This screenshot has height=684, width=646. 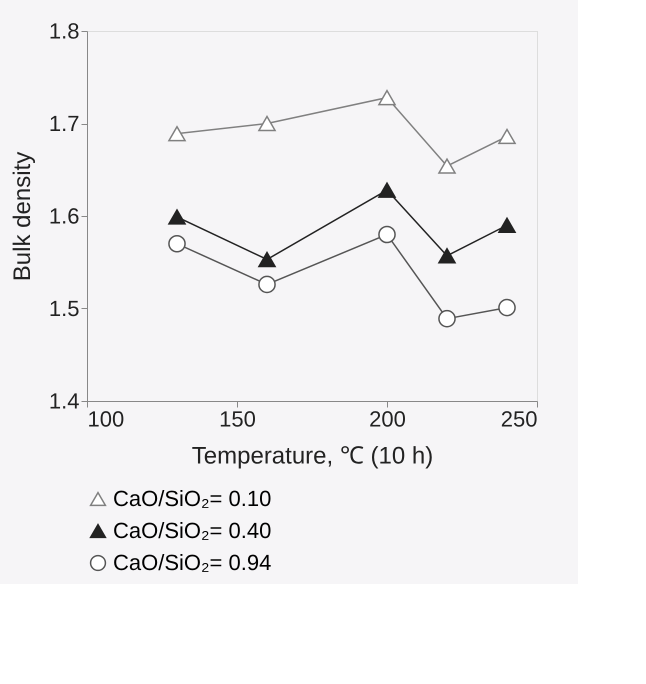 What do you see at coordinates (64, 31) in the screenshot?
I see `y-tick-label: 1.8` at bounding box center [64, 31].